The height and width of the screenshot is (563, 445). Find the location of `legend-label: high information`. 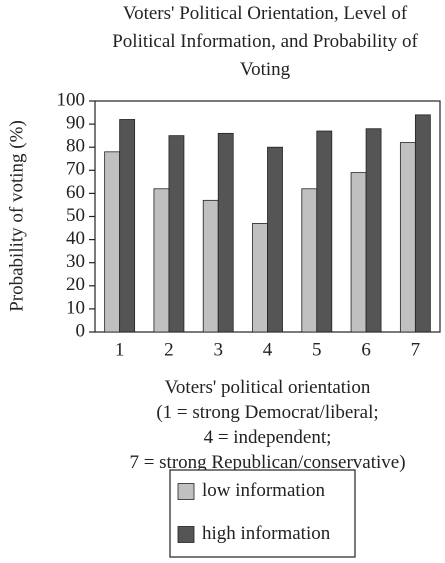

legend-label: high information is located at coordinates (266, 533).